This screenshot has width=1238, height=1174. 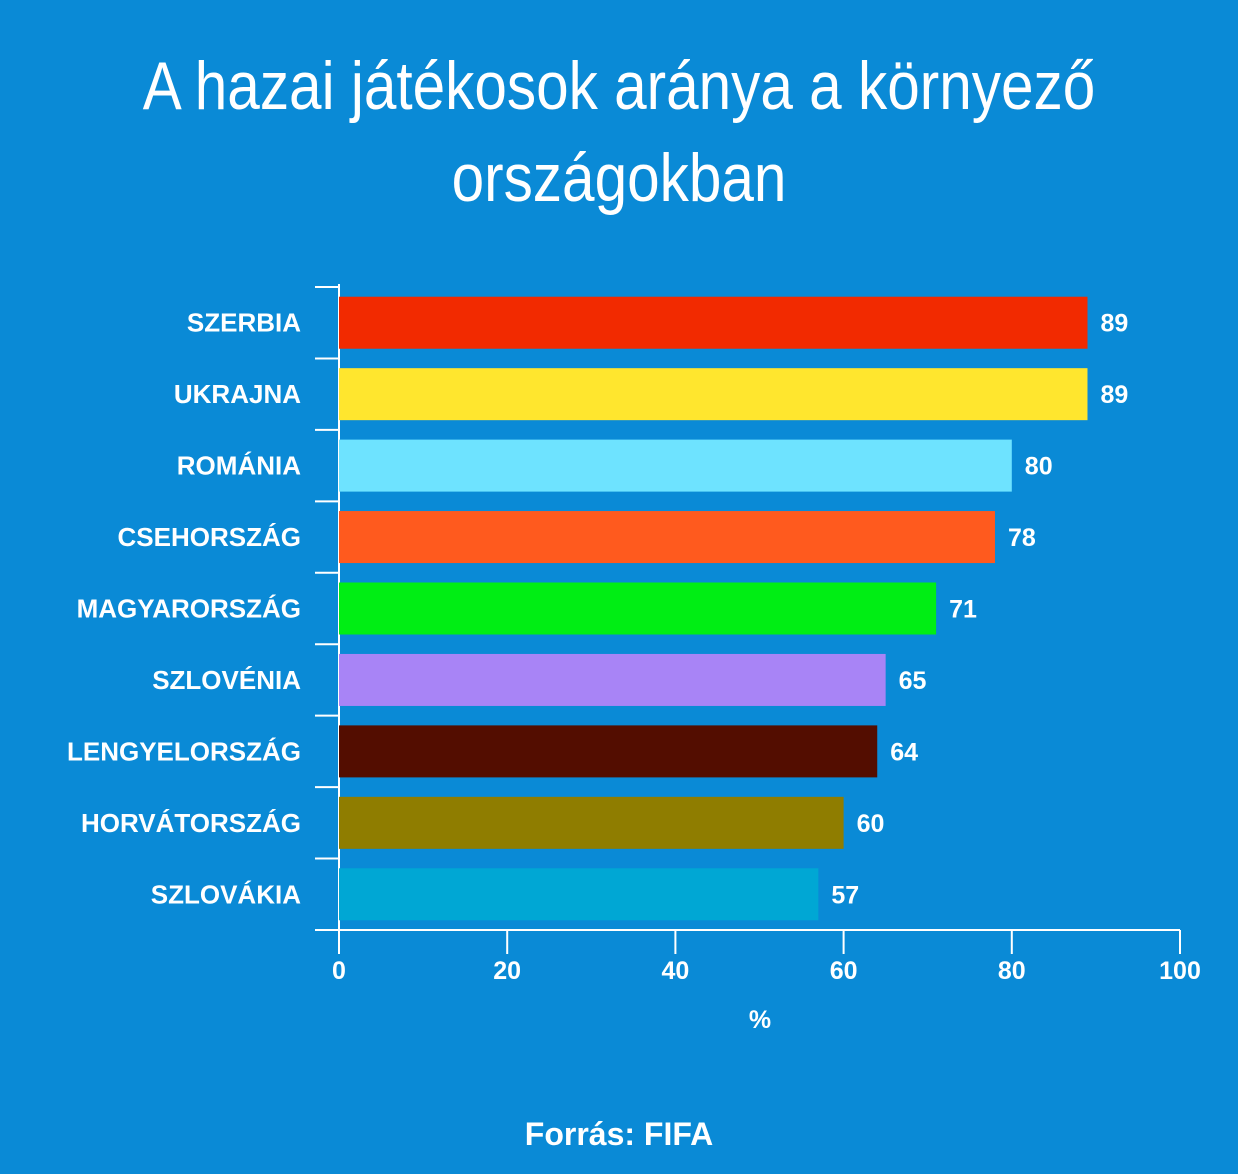 I want to click on source-note: Forrás: FIFA, so click(x=619, y=1134).